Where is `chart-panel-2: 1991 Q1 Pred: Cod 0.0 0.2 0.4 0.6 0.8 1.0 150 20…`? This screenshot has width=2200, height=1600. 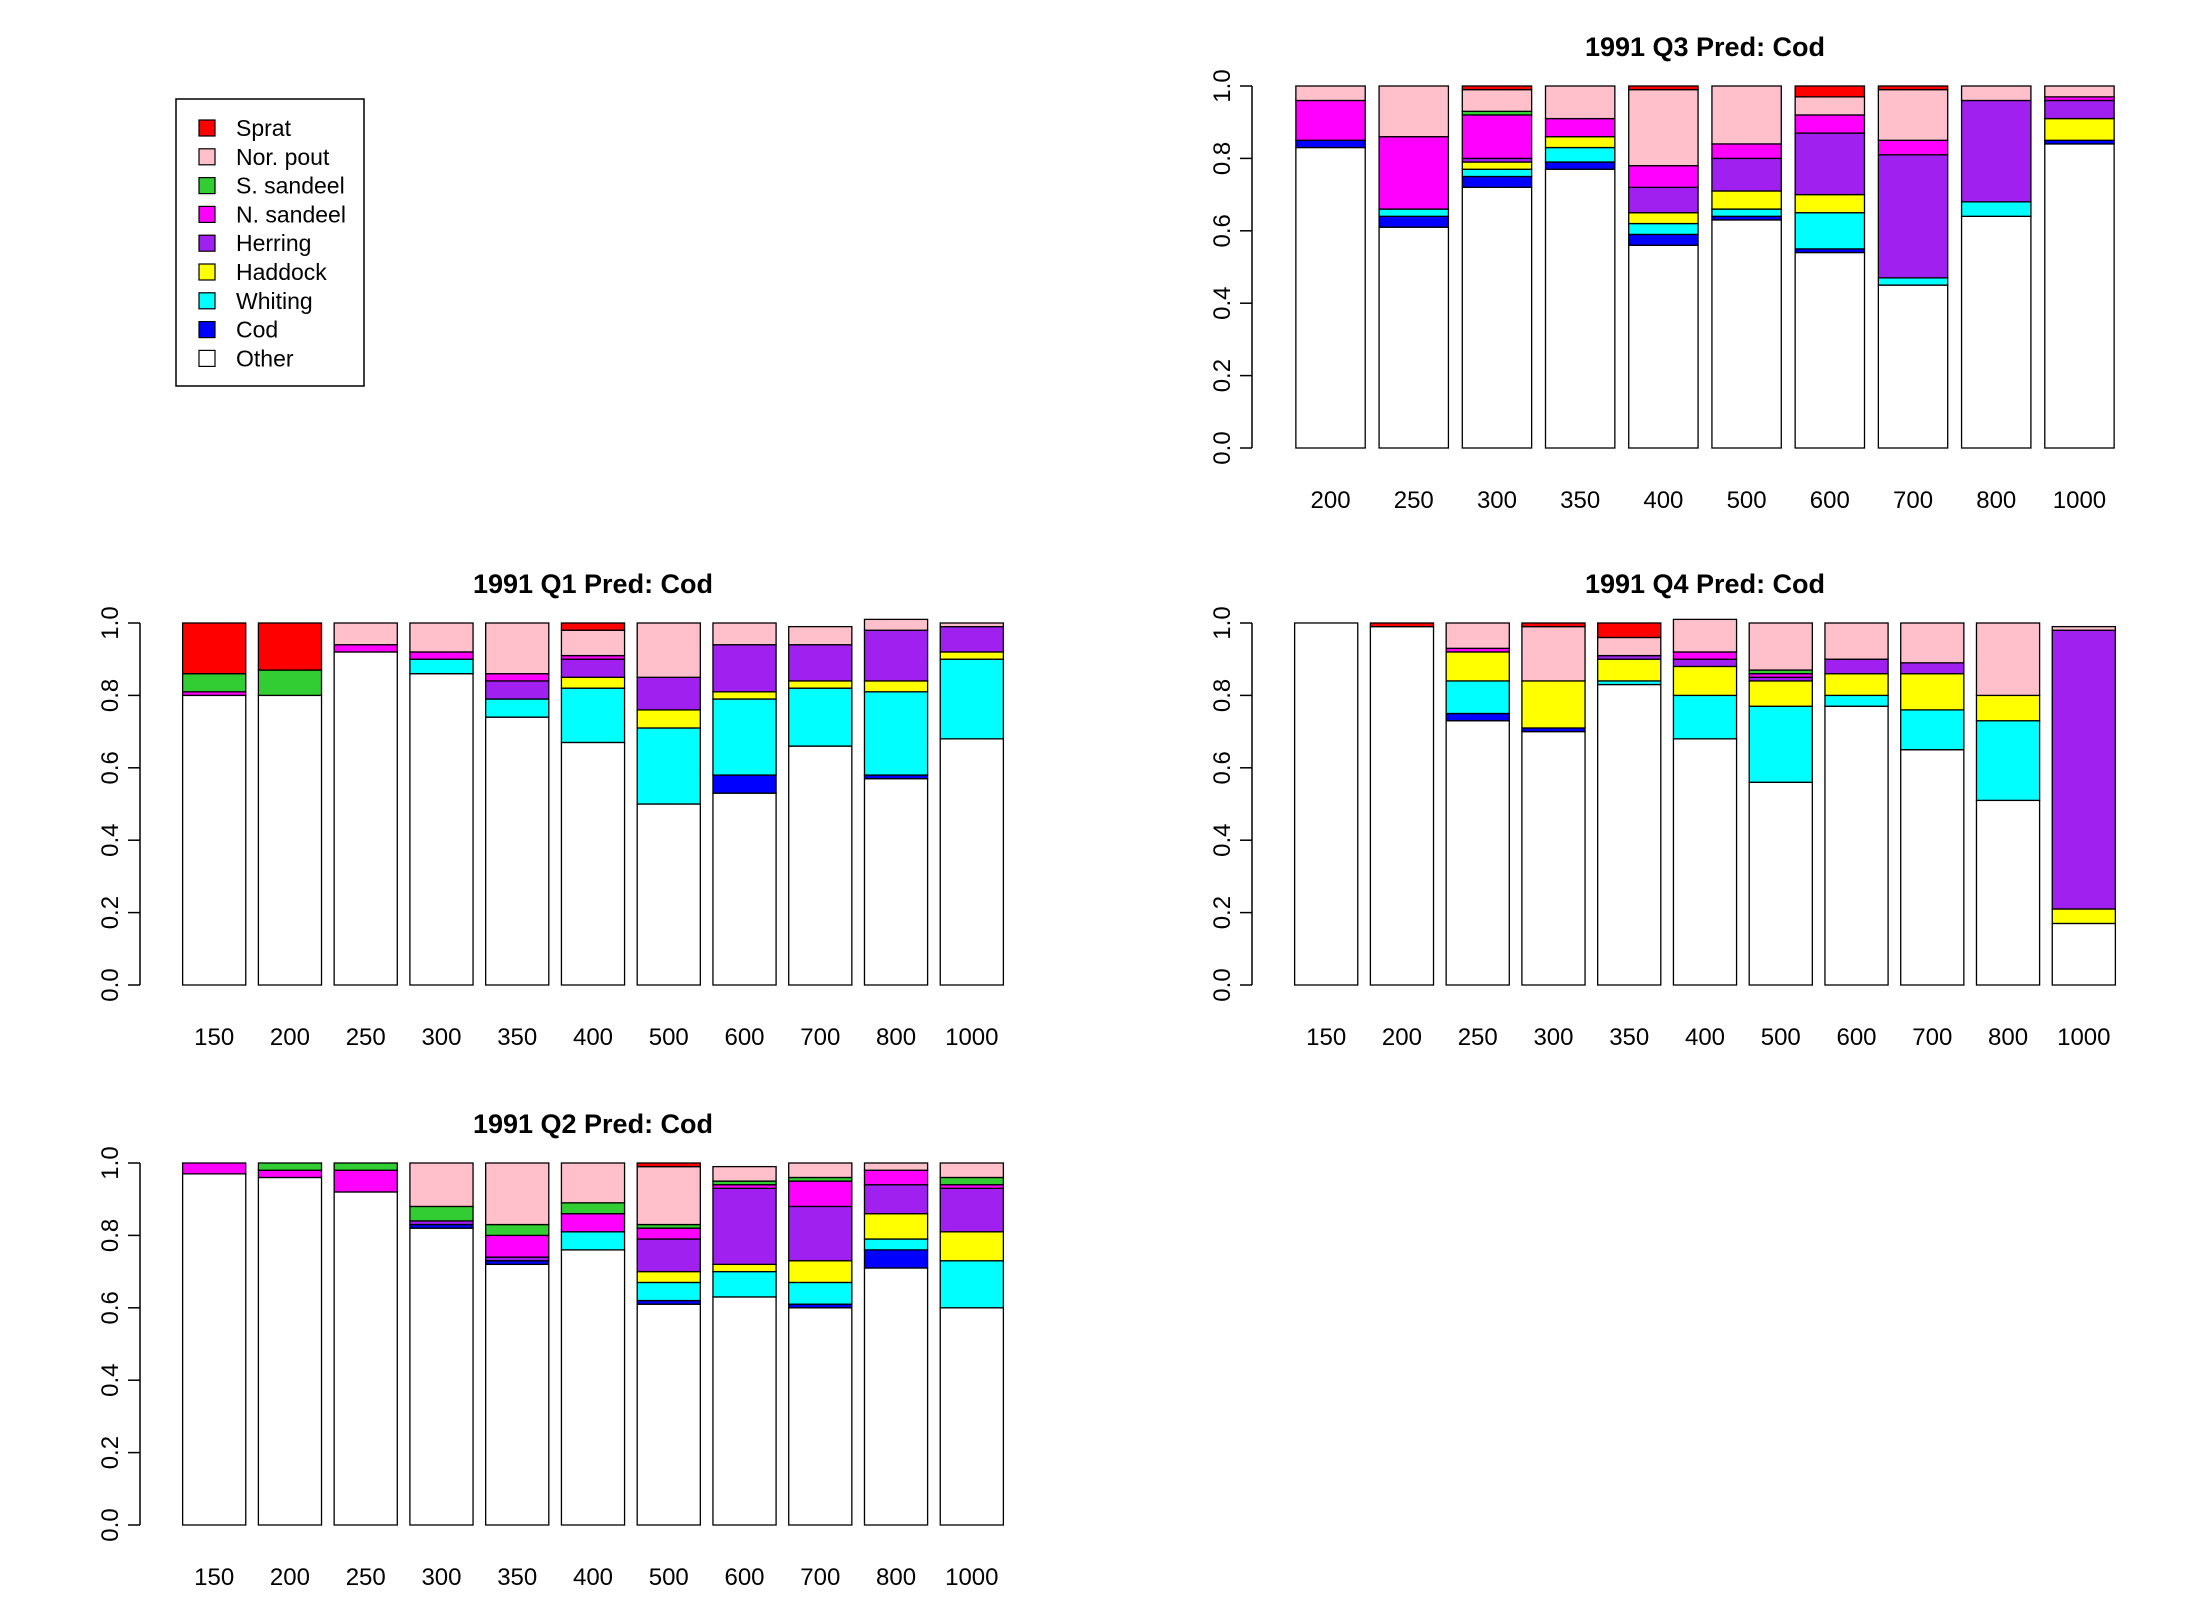
chart-panel-2: 1991 Q1 Pred: Cod 0.0 0.2 0.4 0.6 0.8 1.0 150 20… is located at coordinates (551, 810).